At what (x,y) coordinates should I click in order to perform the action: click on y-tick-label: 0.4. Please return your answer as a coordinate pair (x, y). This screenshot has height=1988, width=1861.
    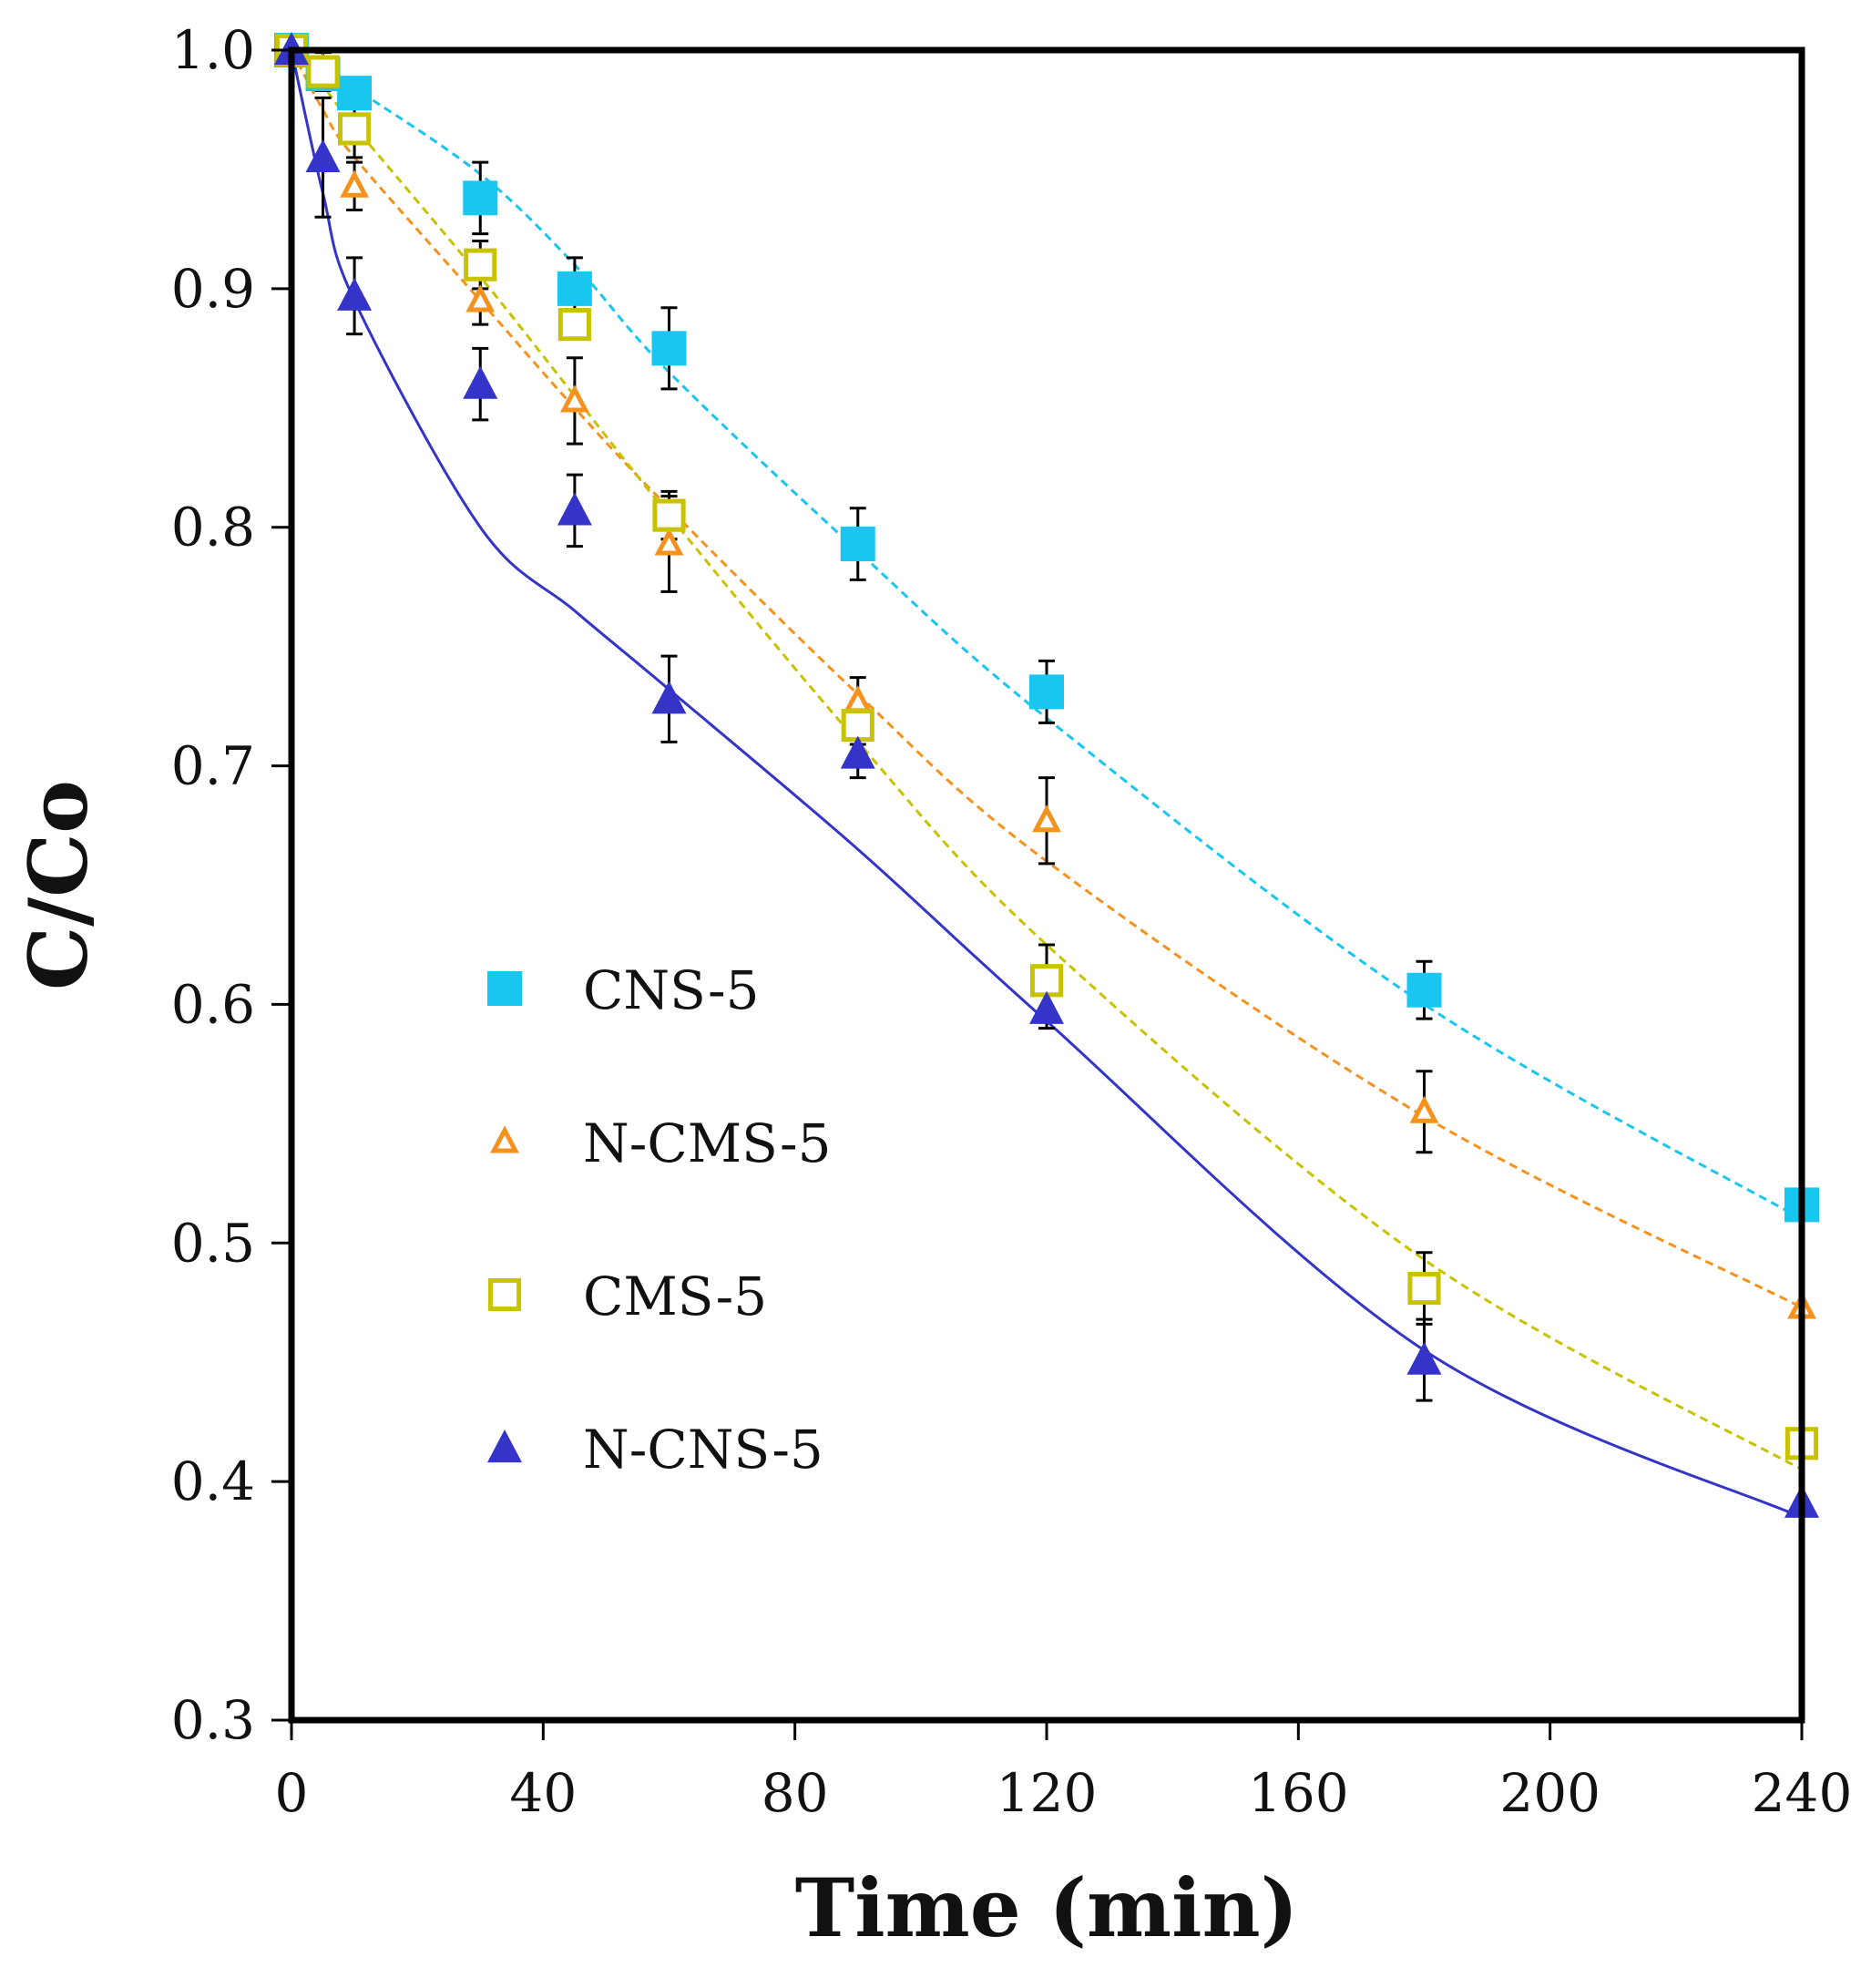
    Looking at the image, I should click on (213, 1481).